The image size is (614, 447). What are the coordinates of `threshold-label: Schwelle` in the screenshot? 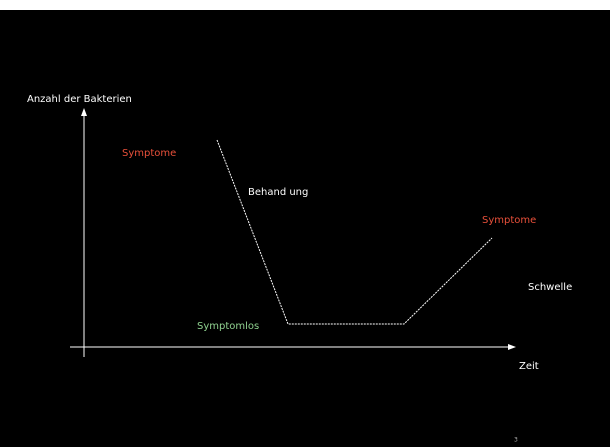 It's located at (550, 287).